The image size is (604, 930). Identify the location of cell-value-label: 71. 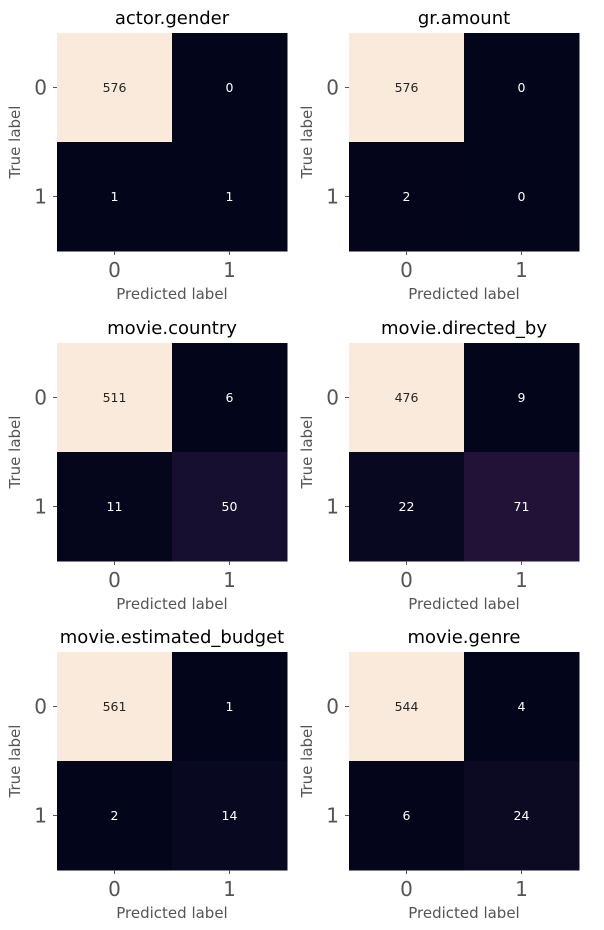
(522, 506).